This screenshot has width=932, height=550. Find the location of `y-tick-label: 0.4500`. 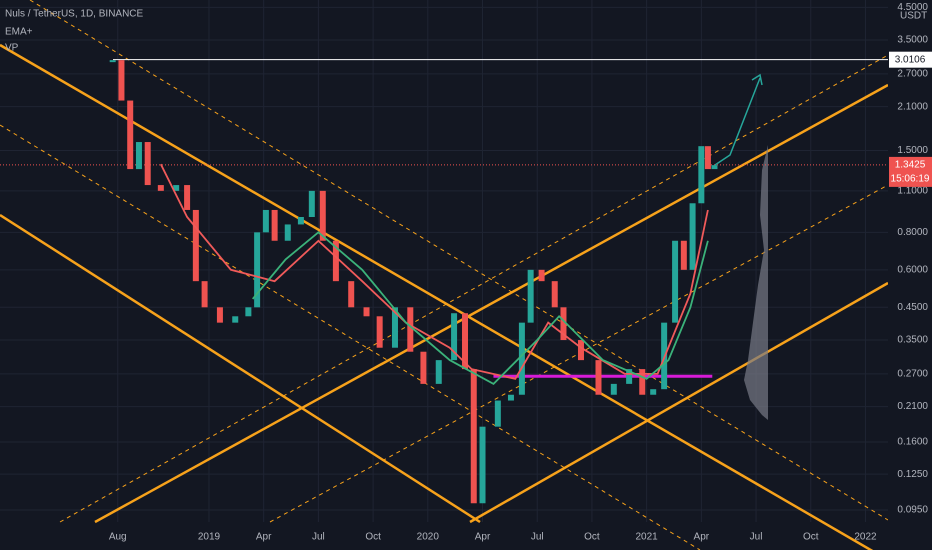

y-tick-label: 0.4500 is located at coordinates (912, 307).